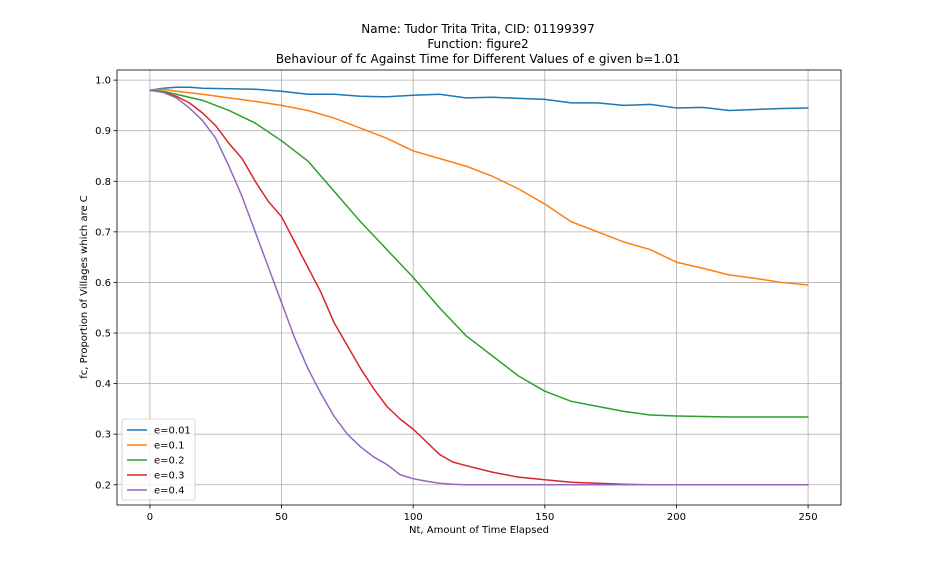 Image resolution: width=936 pixels, height=576 pixels. I want to click on y-tick-label: 0.2, so click(103, 485).